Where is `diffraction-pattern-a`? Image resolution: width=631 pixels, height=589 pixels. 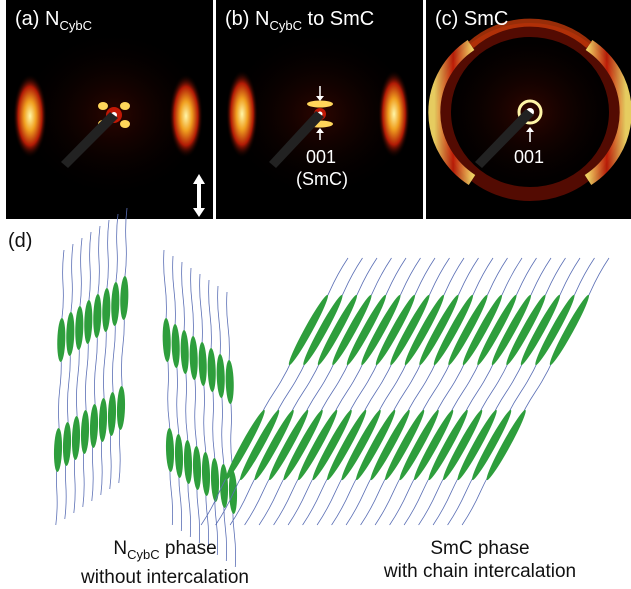
diffraction-pattern-a is located at coordinates (112, 122).